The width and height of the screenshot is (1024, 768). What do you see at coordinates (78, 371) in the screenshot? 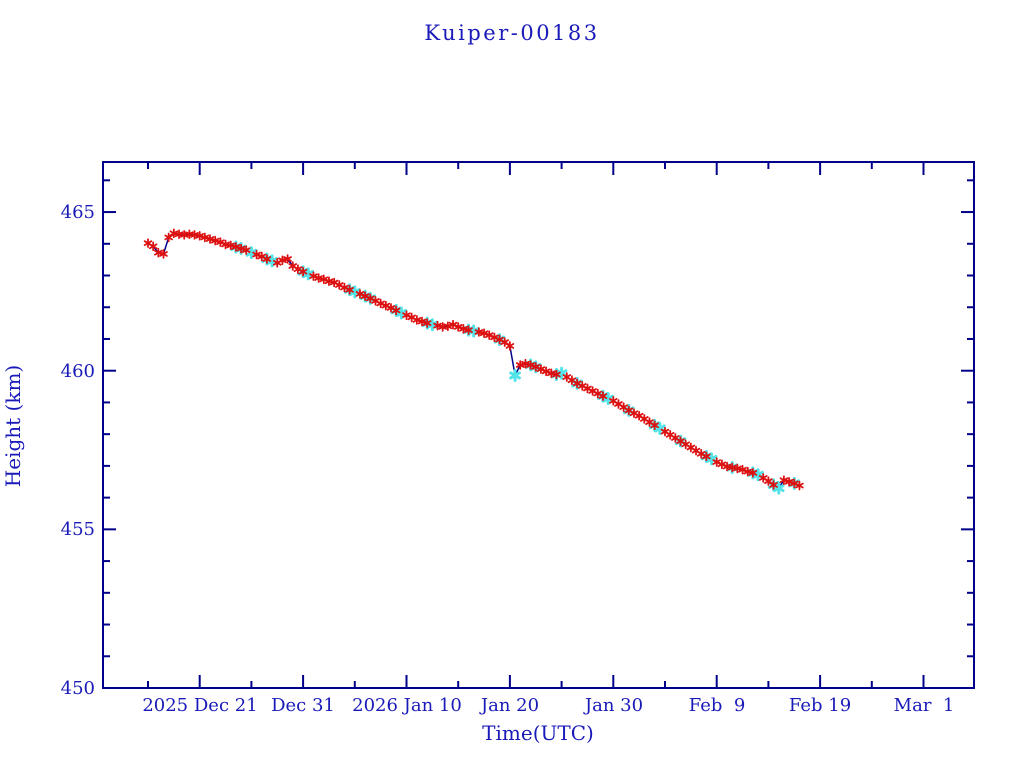
I see `y-tick-460: 460` at bounding box center [78, 371].